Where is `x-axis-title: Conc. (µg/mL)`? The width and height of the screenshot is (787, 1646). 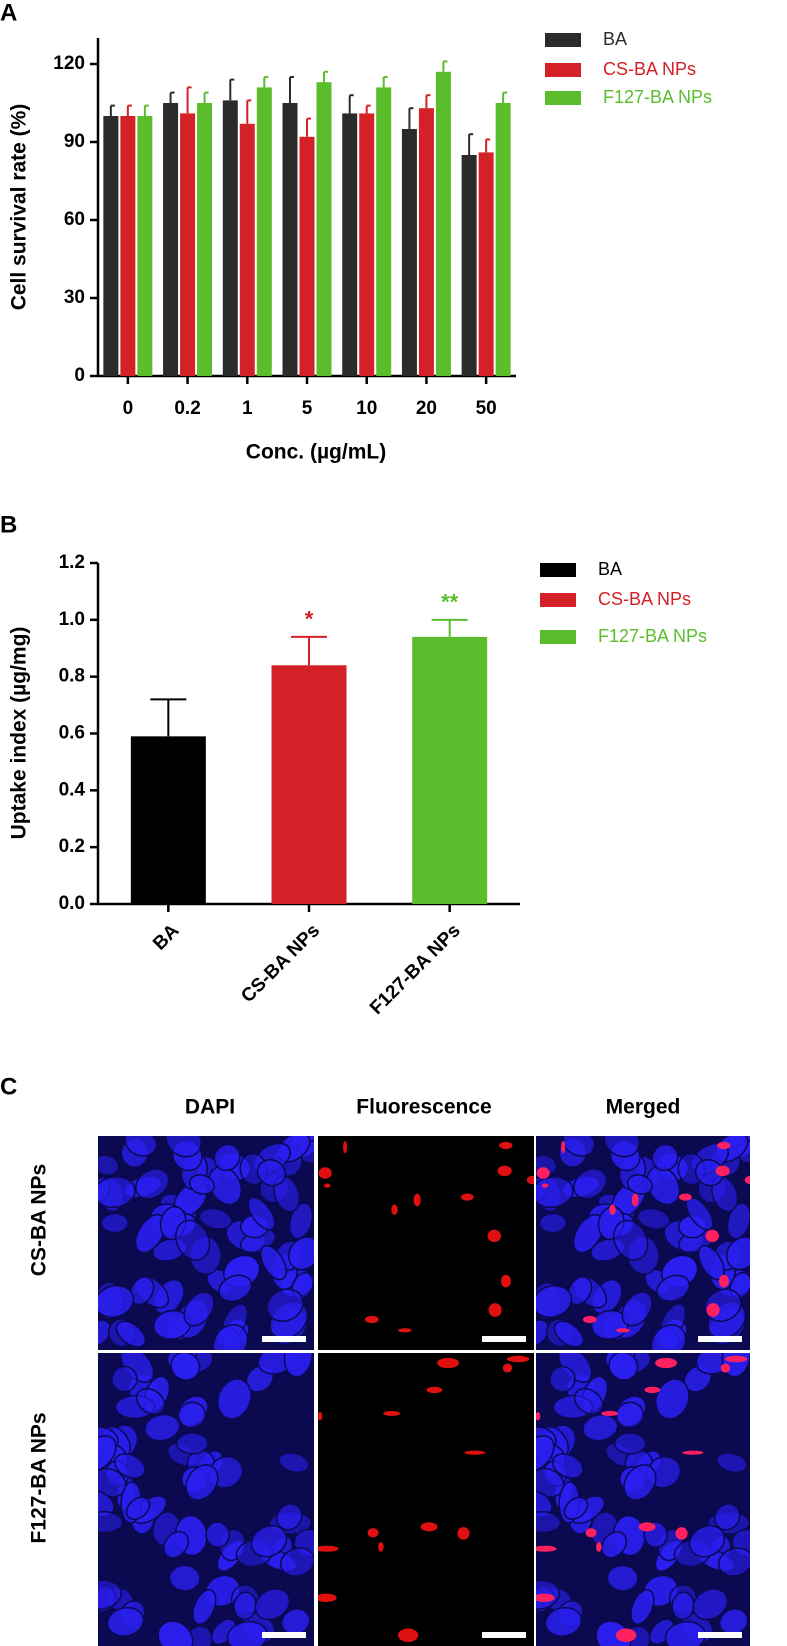 x-axis-title: Conc. (µg/mL) is located at coordinates (316, 452).